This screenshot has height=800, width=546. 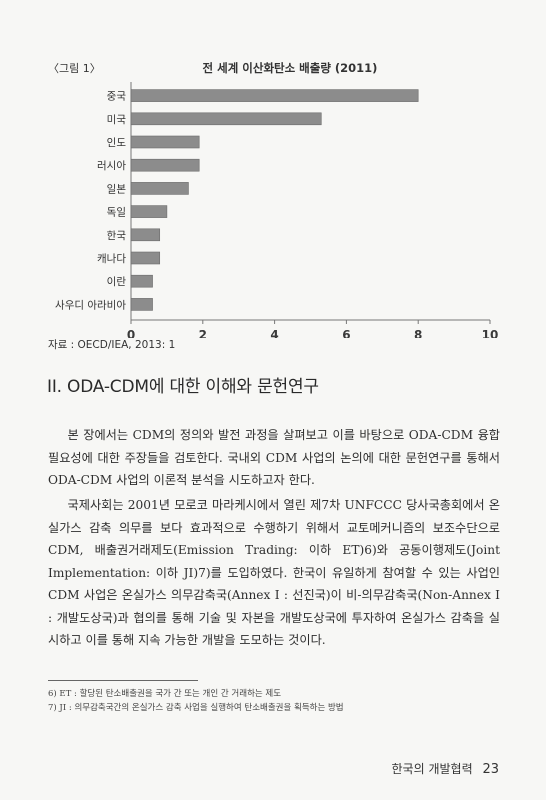 What do you see at coordinates (203, 333) in the screenshot?
I see `x-tick-label: 2` at bounding box center [203, 333].